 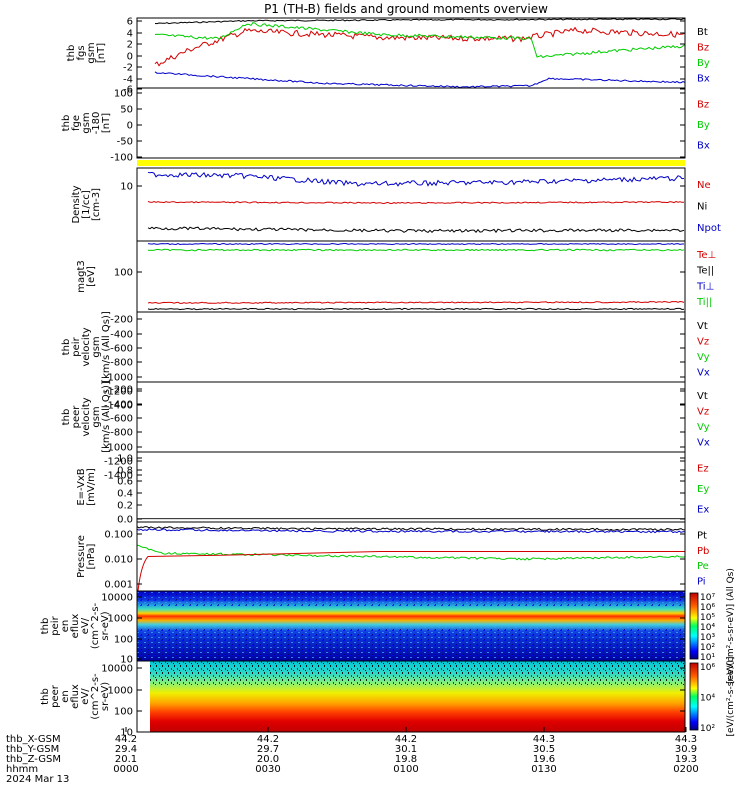 What do you see at coordinates (411, 552) in the screenshot?
I see `series-line-pe` at bounding box center [411, 552].